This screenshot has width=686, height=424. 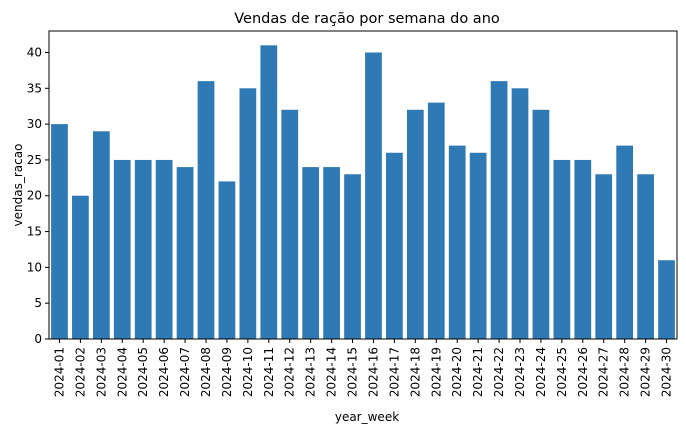 I want to click on x-tick-label: 2024-25, so click(x=562, y=372).